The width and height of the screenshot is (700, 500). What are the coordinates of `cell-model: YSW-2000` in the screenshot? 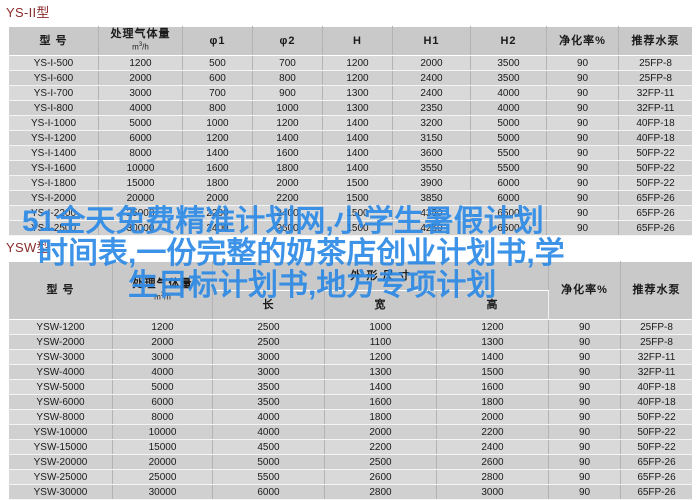 It's located at (60, 342).